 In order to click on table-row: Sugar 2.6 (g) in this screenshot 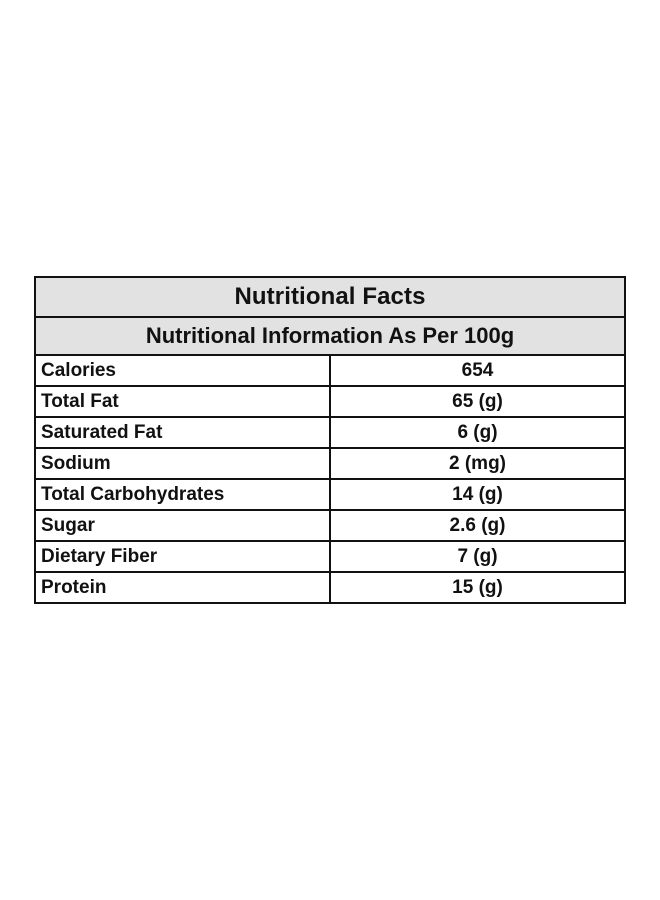, I will do `click(330, 525)`.